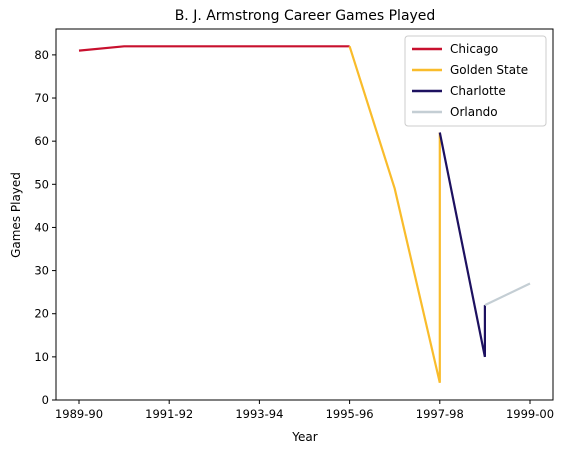 Image resolution: width=569 pixels, height=453 pixels. I want to click on legend-label-golden-state: Golden State, so click(489, 70).